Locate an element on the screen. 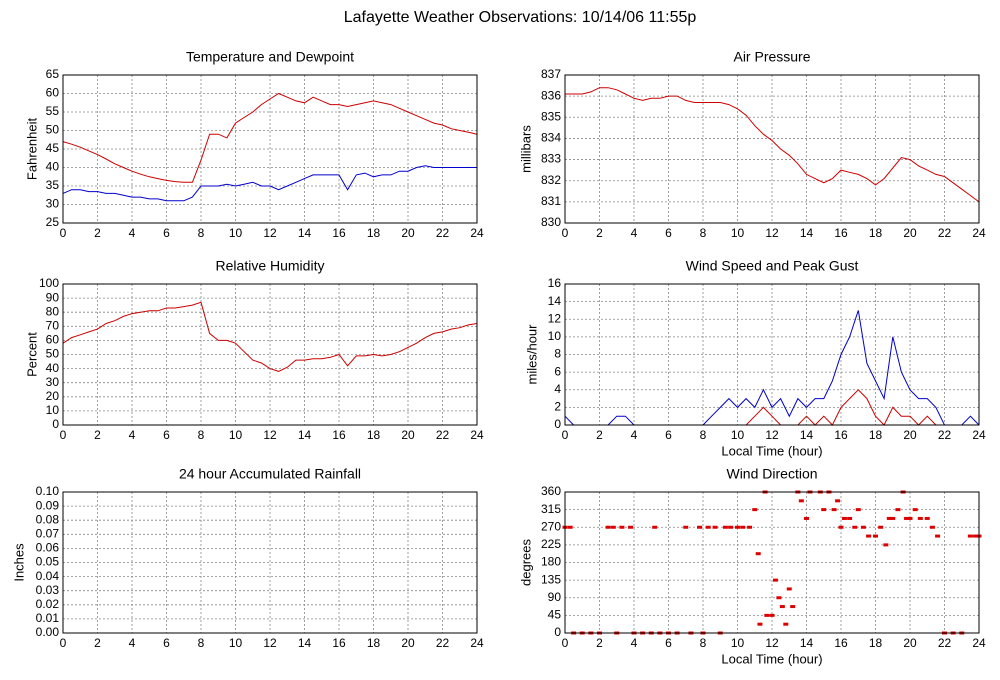 The width and height of the screenshot is (1000, 680). y-tick-label: 0.06 is located at coordinates (48, 548).